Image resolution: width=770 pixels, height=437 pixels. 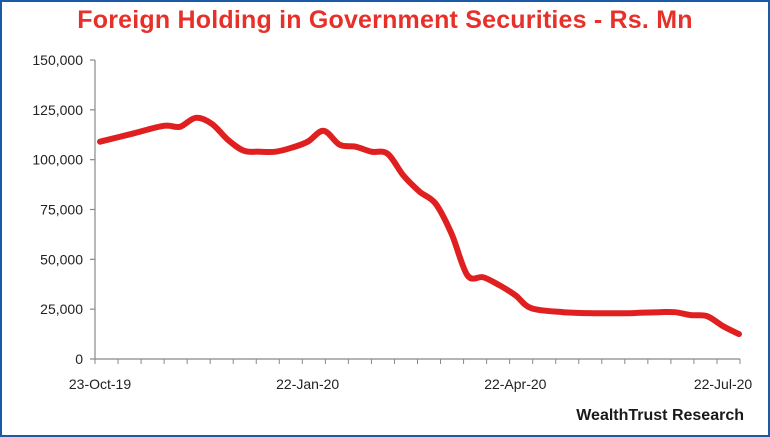 What do you see at coordinates (79, 359) in the screenshot?
I see `y-tick-label: 0` at bounding box center [79, 359].